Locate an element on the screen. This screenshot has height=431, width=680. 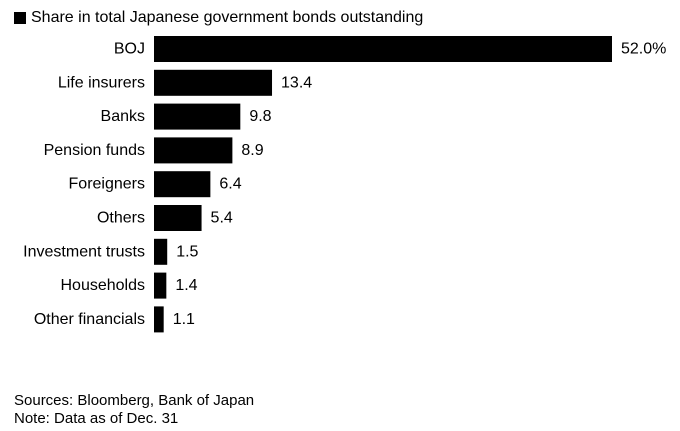
value-label-households: 1.4 is located at coordinates (186, 285).